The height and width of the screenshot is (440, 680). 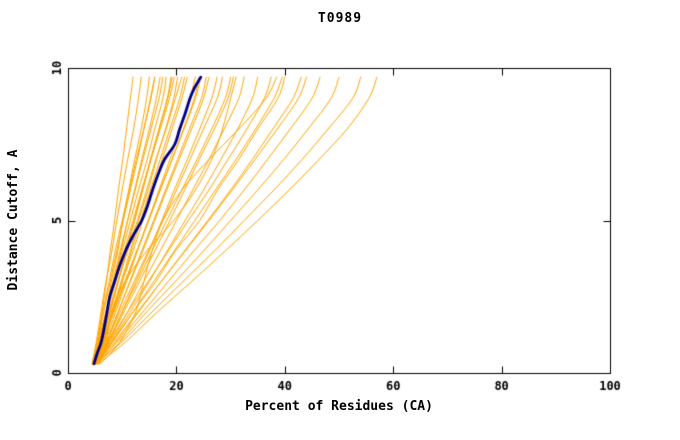 What do you see at coordinates (13, 220) in the screenshot?
I see `y-axis-label: Distance Cutoff, A` at bounding box center [13, 220].